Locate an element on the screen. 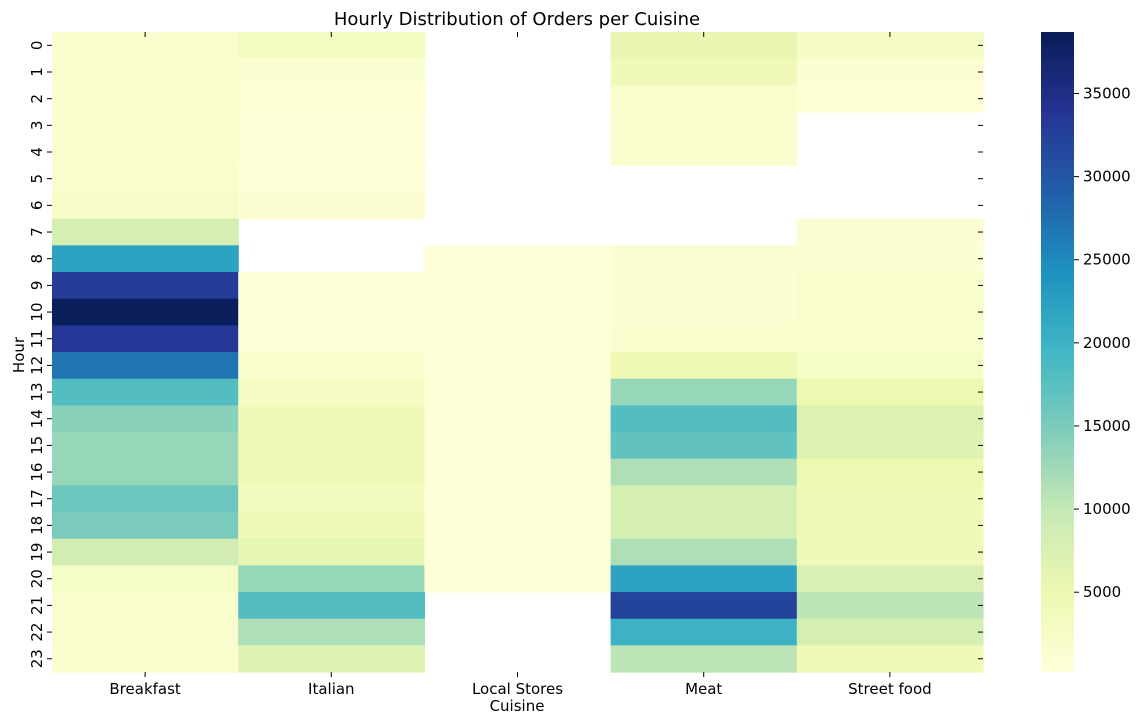 This screenshot has height=724, width=1141. y-tick-label: 20 is located at coordinates (37, 578).